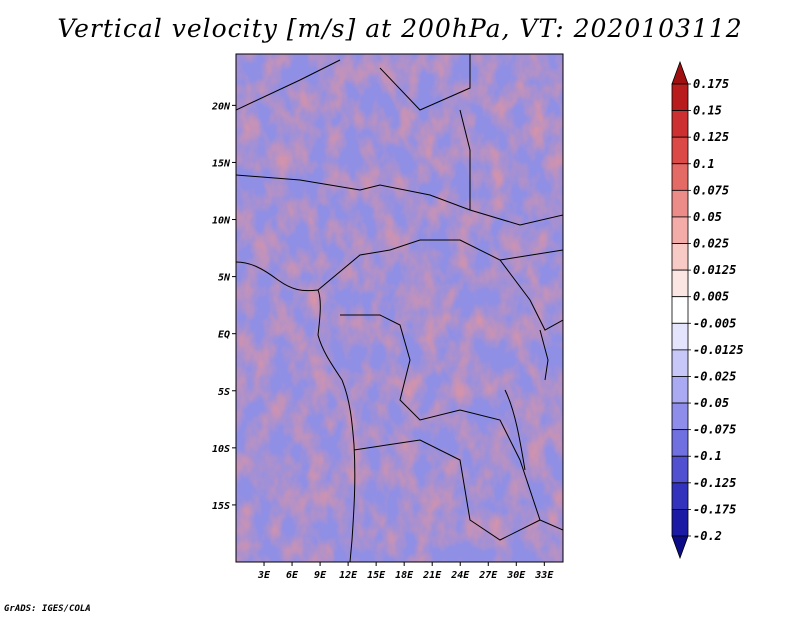 The width and height of the screenshot is (800, 622). What do you see at coordinates (707, 217) in the screenshot?
I see `colorbar-label: 0.05` at bounding box center [707, 217].